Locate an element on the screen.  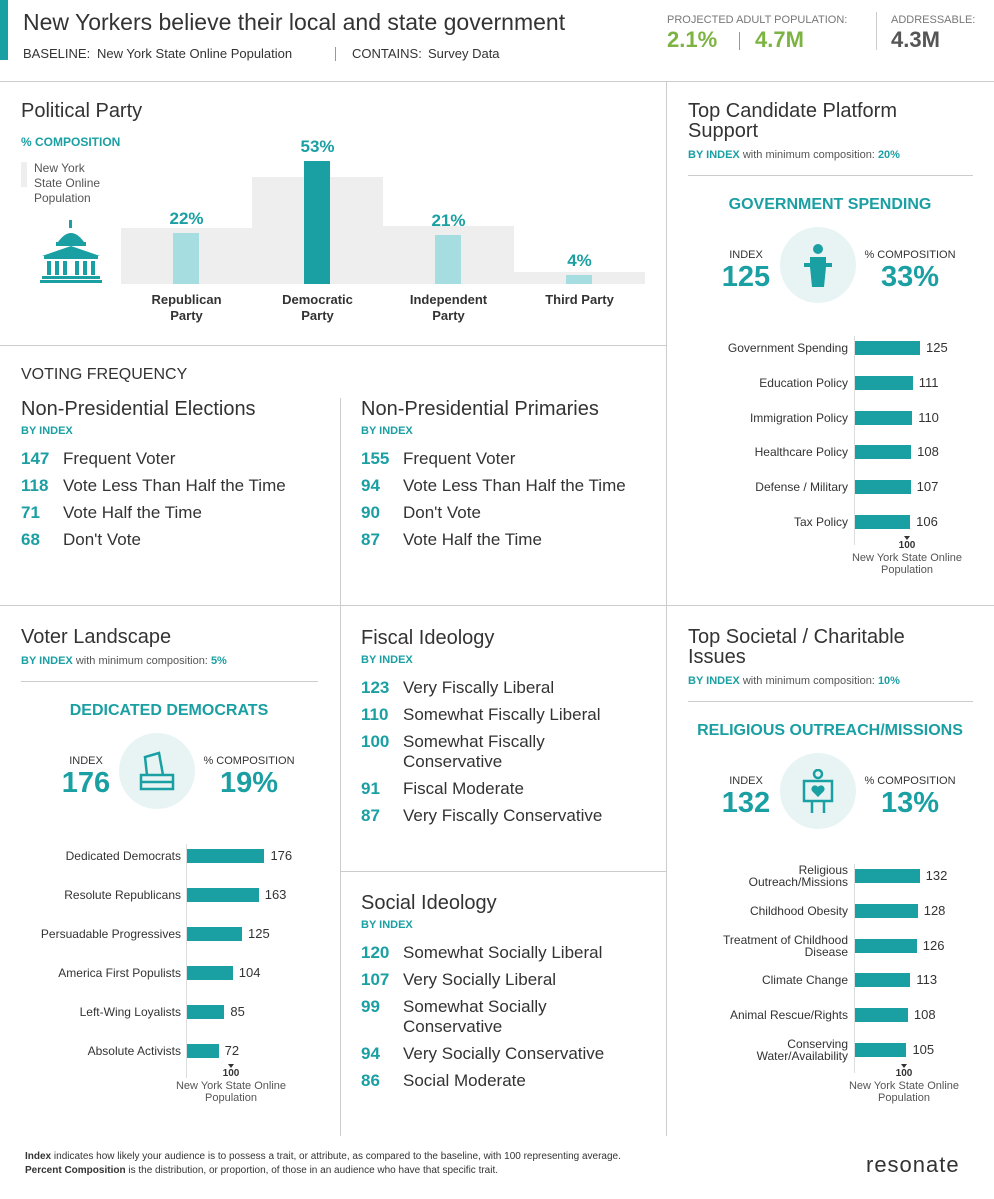
item-label: Very Socially Conservative is located at coordinates (504, 1053).